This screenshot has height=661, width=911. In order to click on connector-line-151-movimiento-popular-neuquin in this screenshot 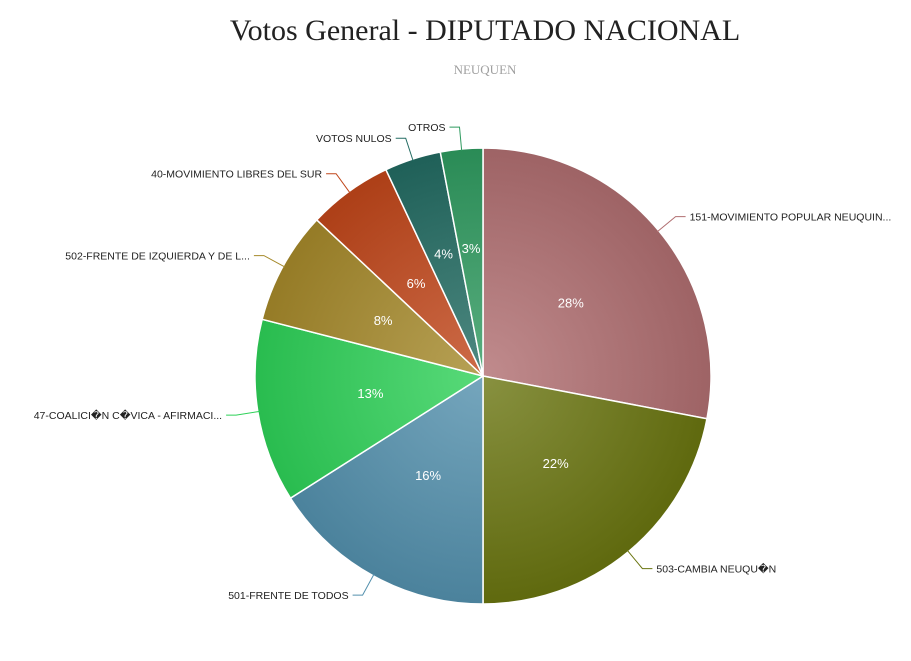, I will do `click(671, 224)`.